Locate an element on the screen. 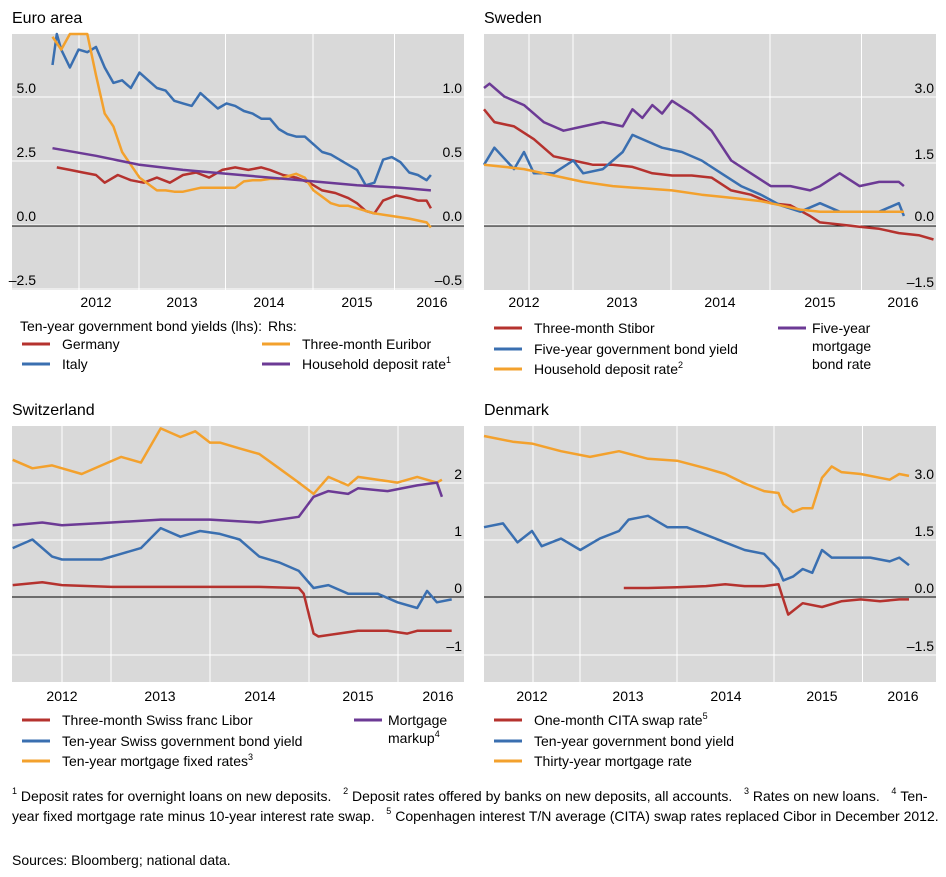 The image size is (946, 877). chart-title: Sweden is located at coordinates (513, 18).